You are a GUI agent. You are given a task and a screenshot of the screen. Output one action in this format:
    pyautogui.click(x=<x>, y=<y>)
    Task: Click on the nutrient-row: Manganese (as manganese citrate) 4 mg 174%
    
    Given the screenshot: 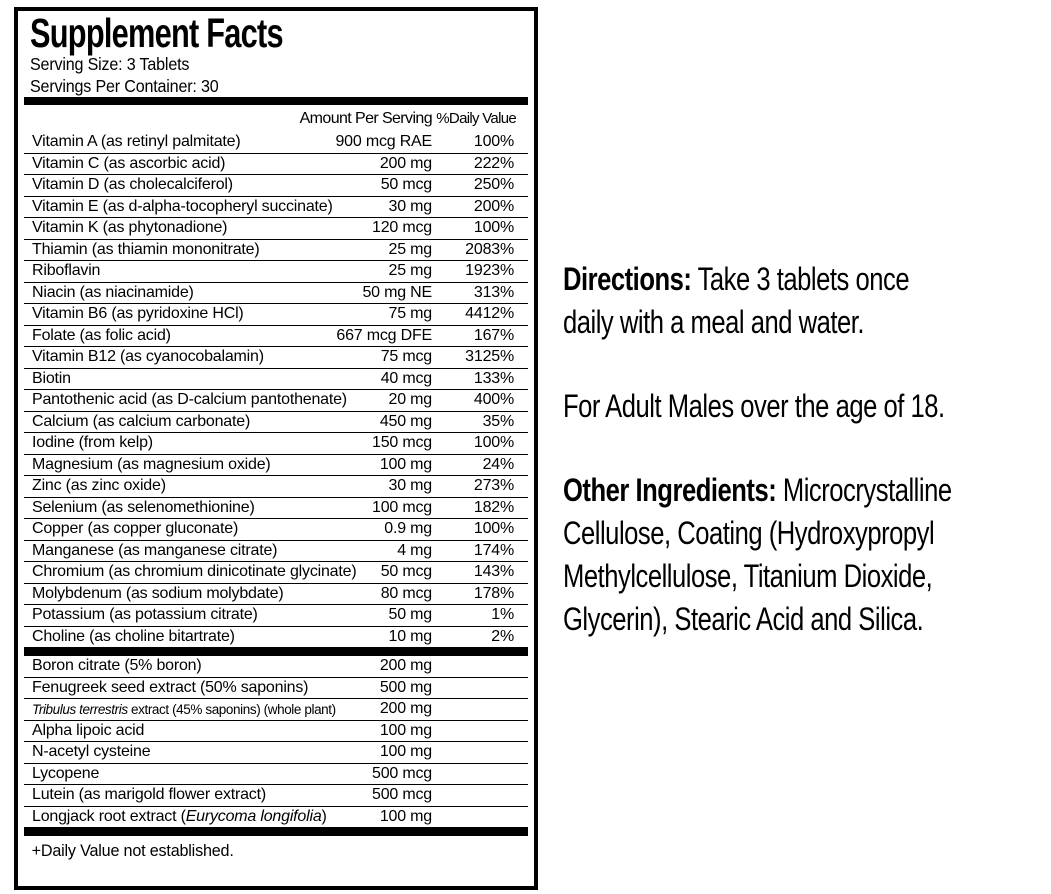 What is the action you would take?
    pyautogui.click(x=276, y=551)
    